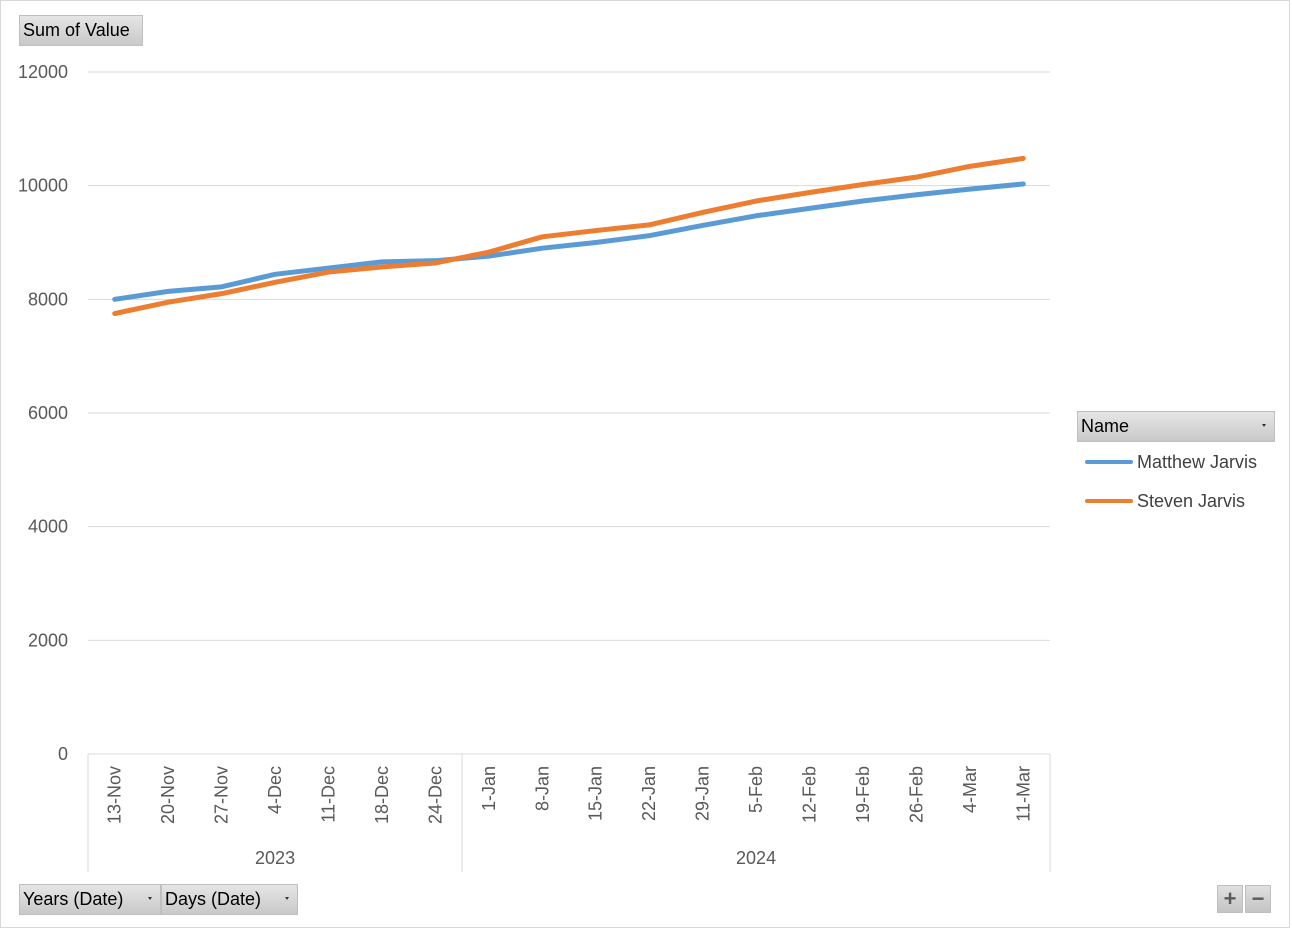 This screenshot has height=930, width=1292. I want to click on days-date-field-button: Days (Date), so click(229, 899).